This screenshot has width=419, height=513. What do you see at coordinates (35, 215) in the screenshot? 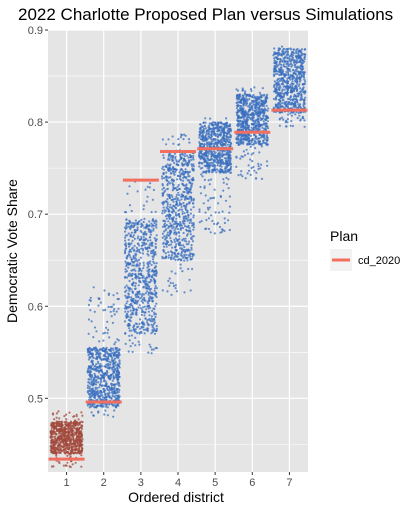
I see `y-tick-label: 0.7` at bounding box center [35, 215].